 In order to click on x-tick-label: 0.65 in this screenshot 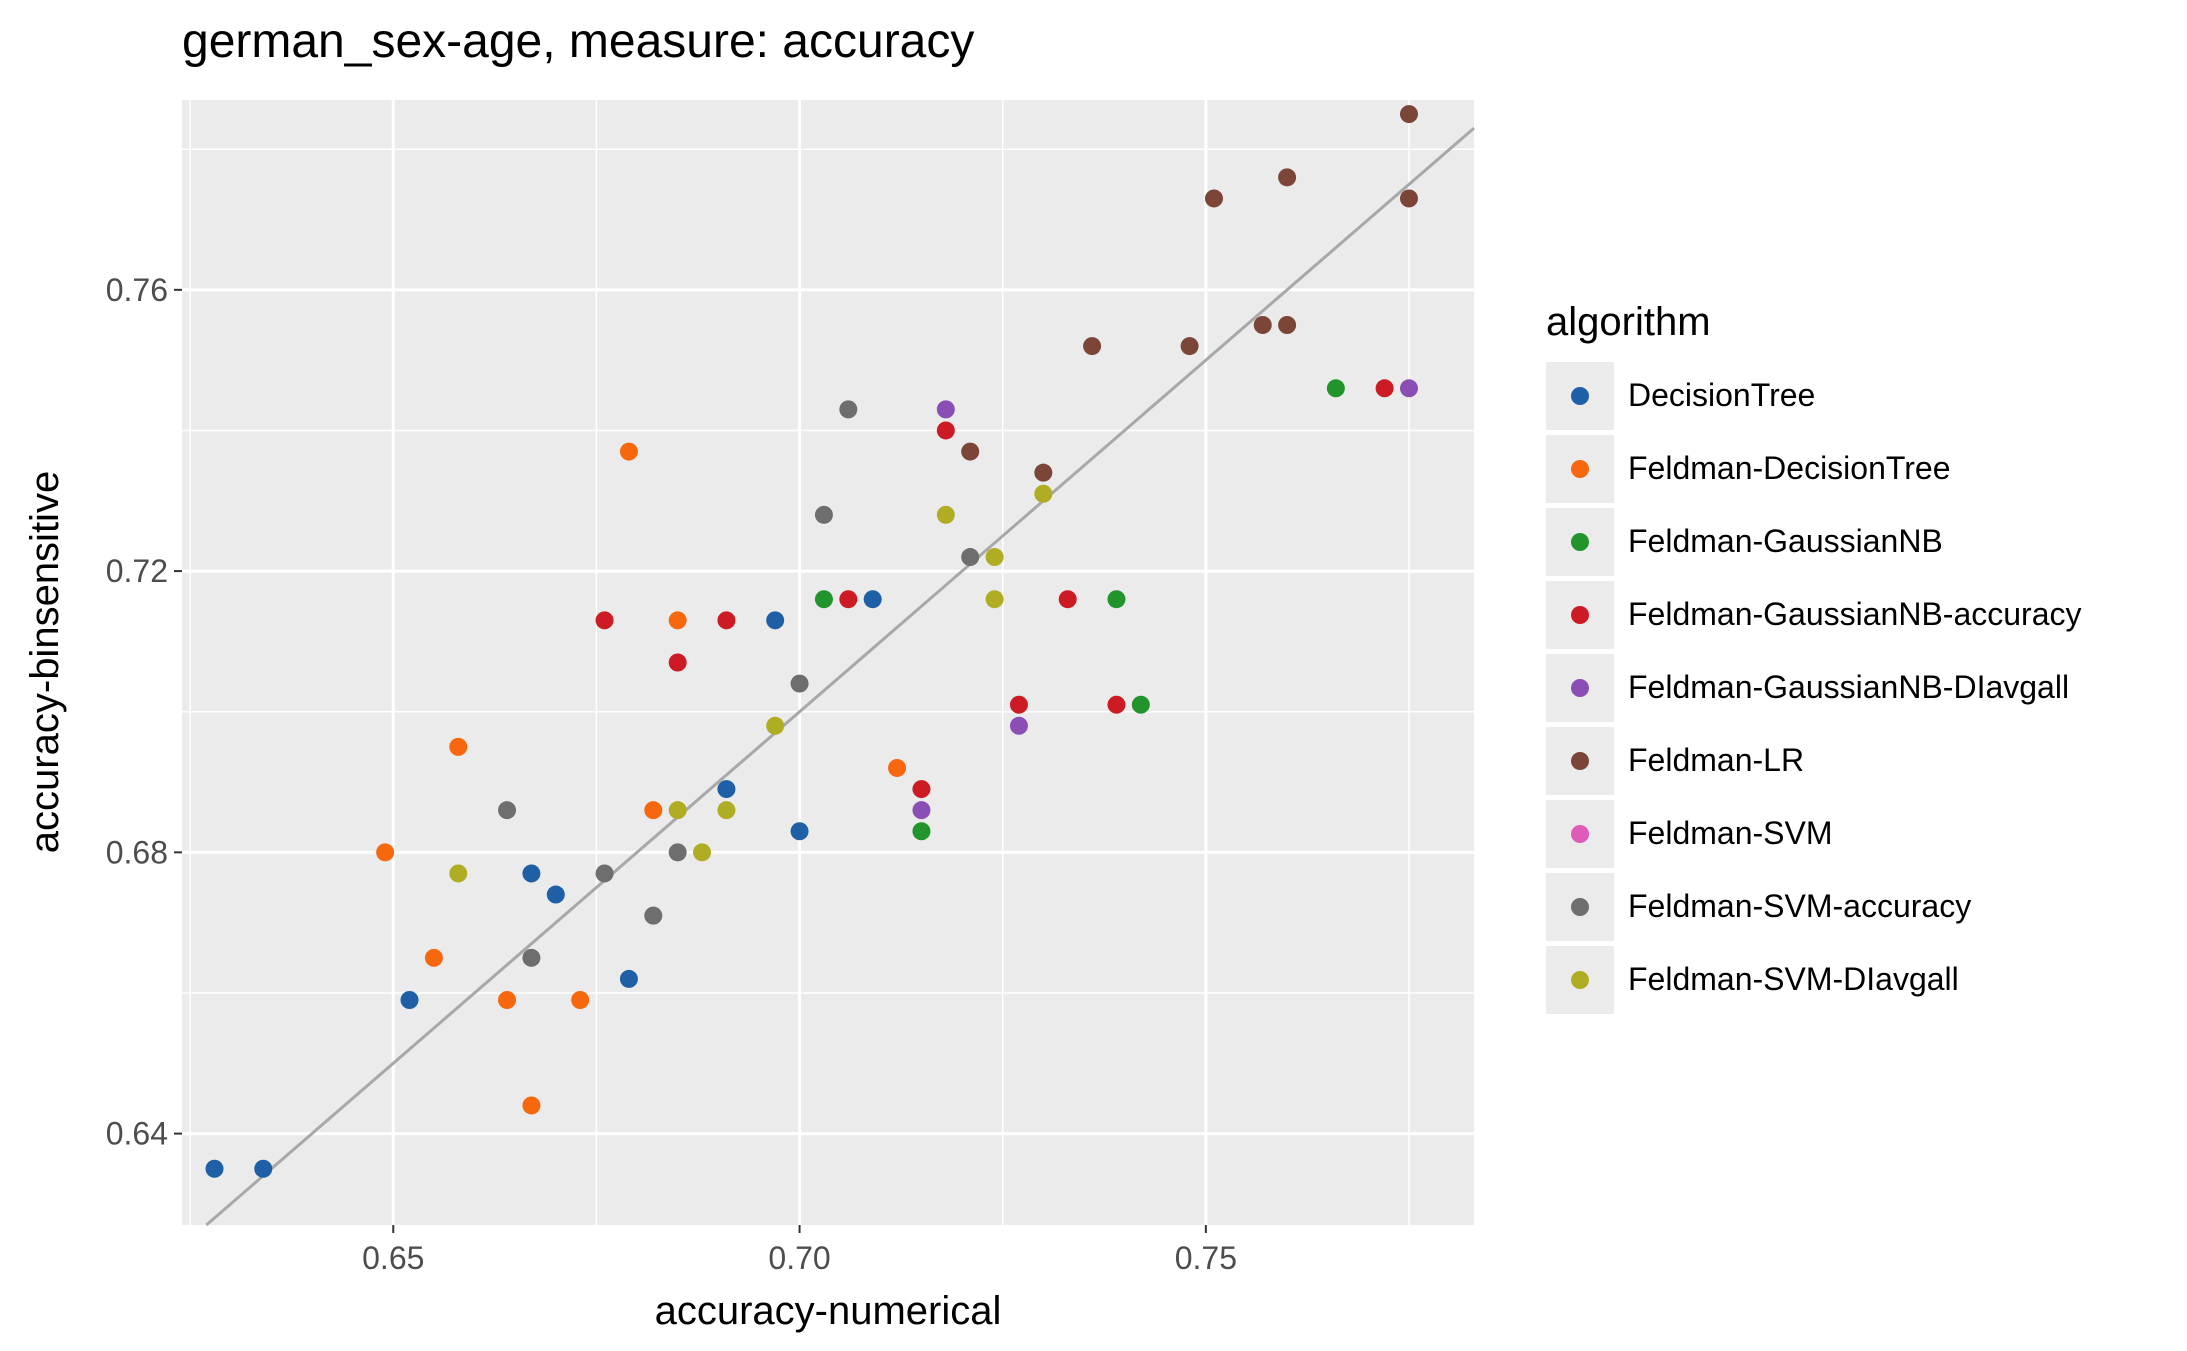, I will do `click(393, 1258)`.